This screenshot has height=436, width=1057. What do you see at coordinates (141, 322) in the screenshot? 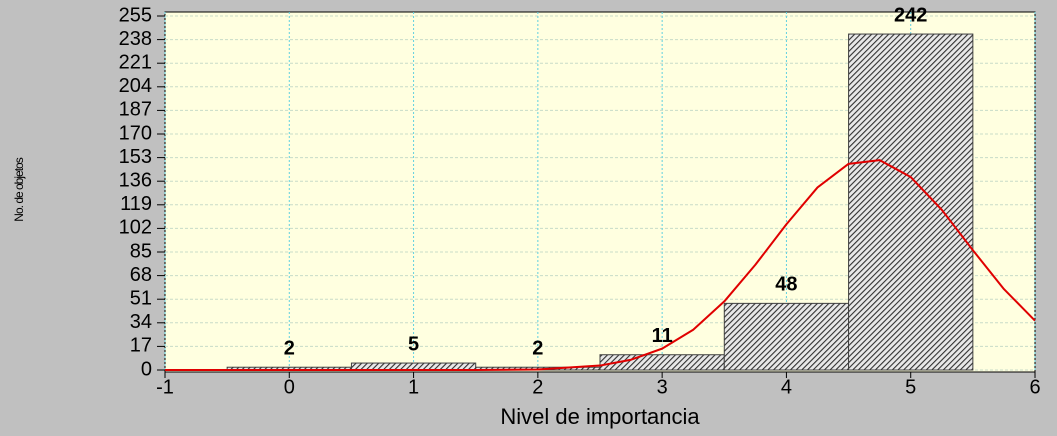
I see `y-tick-label: 34` at bounding box center [141, 322].